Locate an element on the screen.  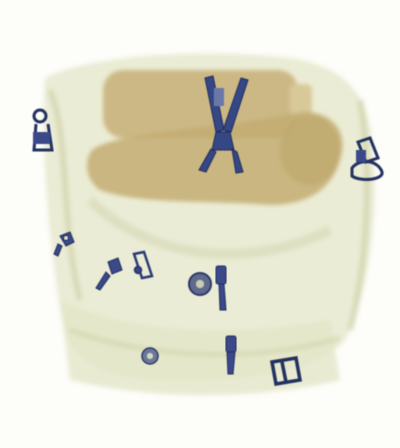
bag-clip-right is located at coordinates (367, 158).